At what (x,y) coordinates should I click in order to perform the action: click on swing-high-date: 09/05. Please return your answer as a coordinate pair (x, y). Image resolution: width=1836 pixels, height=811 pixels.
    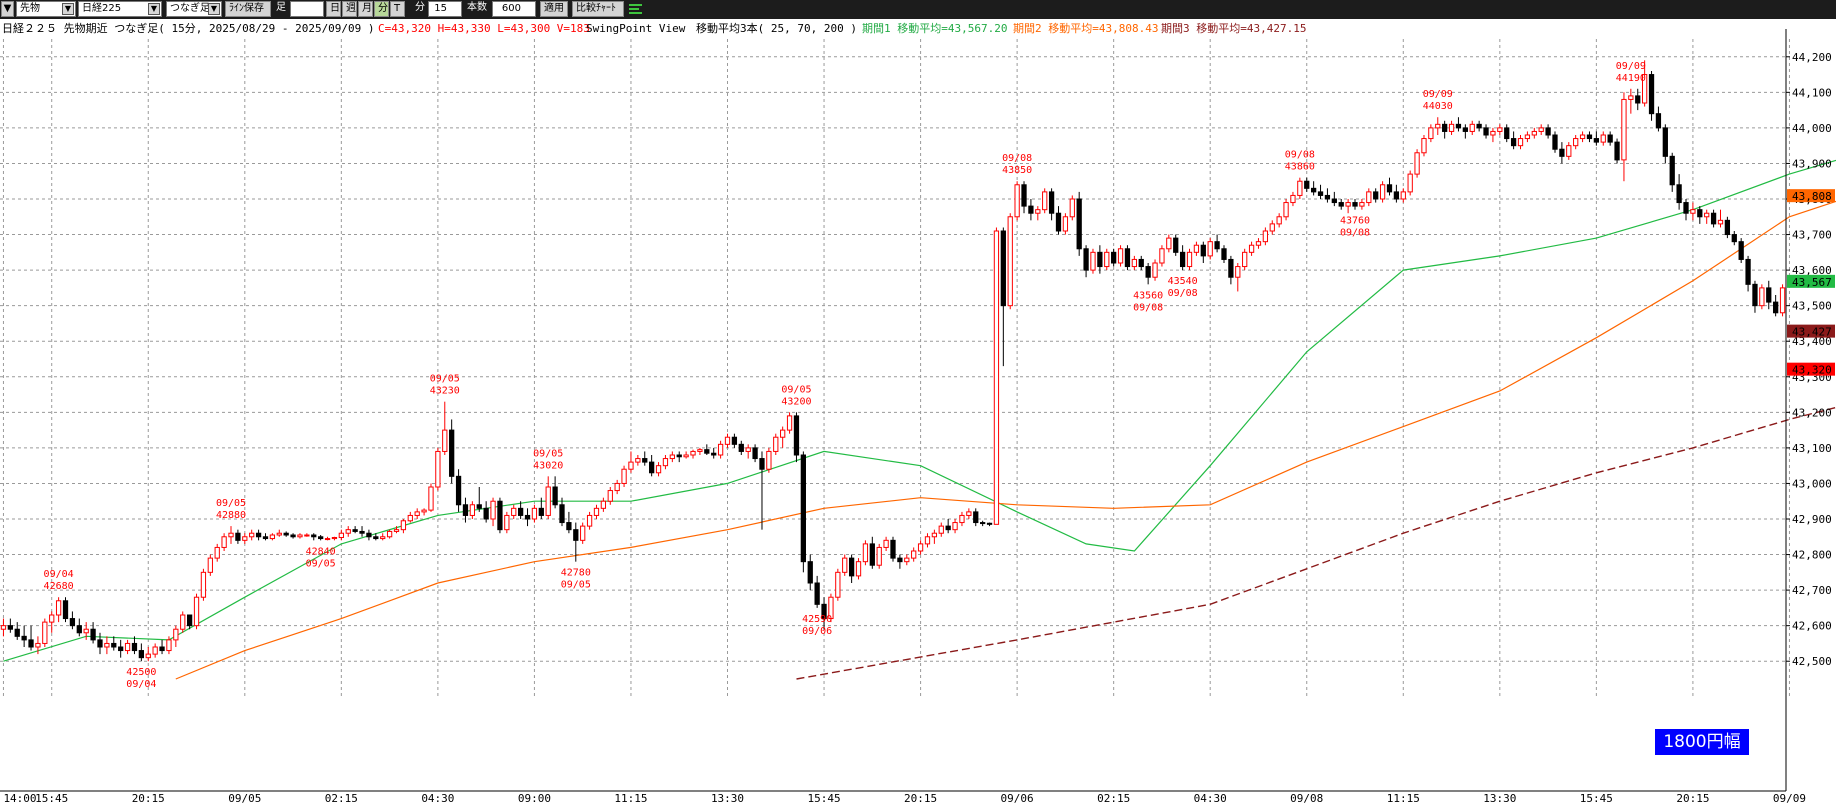
    Looking at the image, I should click on (796, 389).